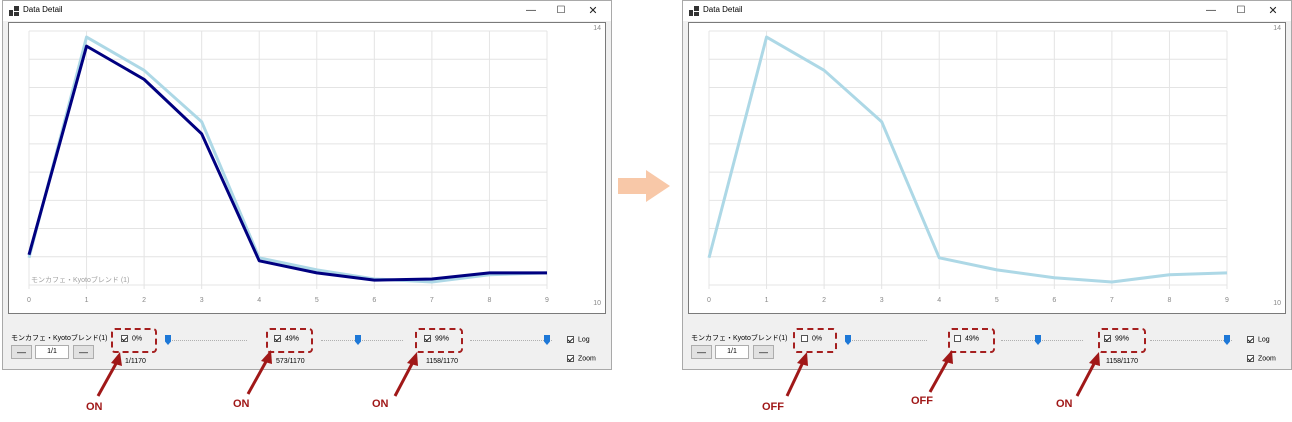  I want to click on x-tick-label: 6, so click(1054, 300).